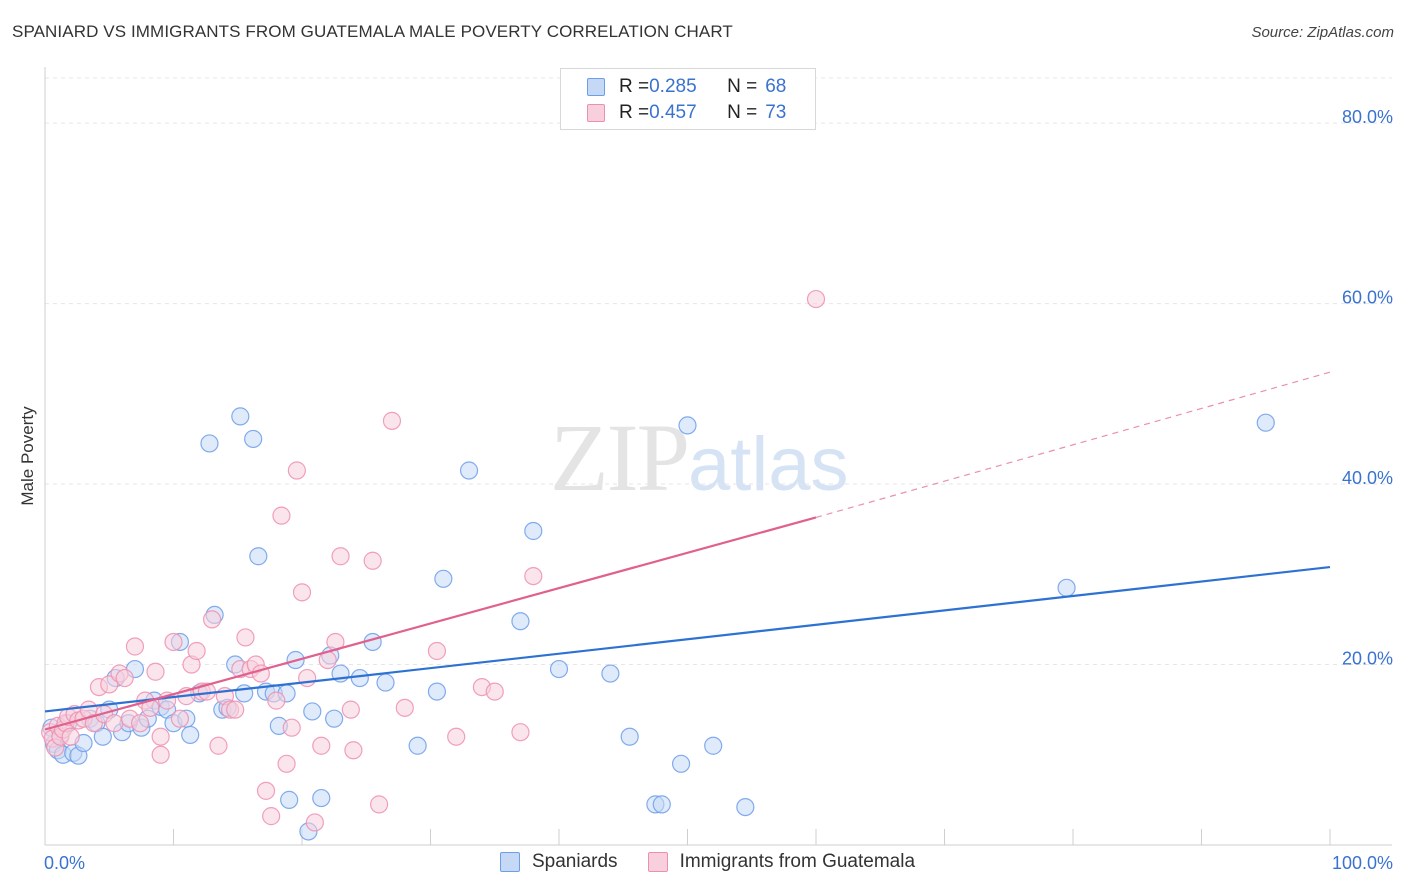 This screenshot has width=1406, height=892. I want to click on y-tick-label: 80.0%, so click(1367, 117).